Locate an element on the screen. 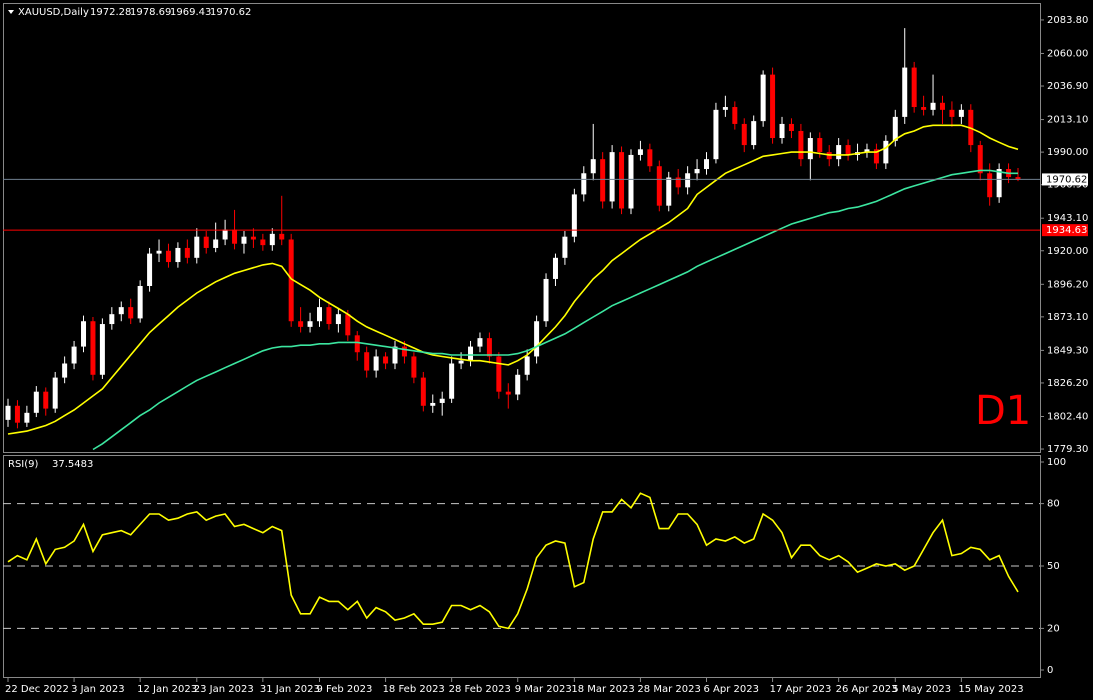 Image resolution: width=1093 pixels, height=700 pixels. rsi-tick-label: 100 is located at coordinates (1056, 462).